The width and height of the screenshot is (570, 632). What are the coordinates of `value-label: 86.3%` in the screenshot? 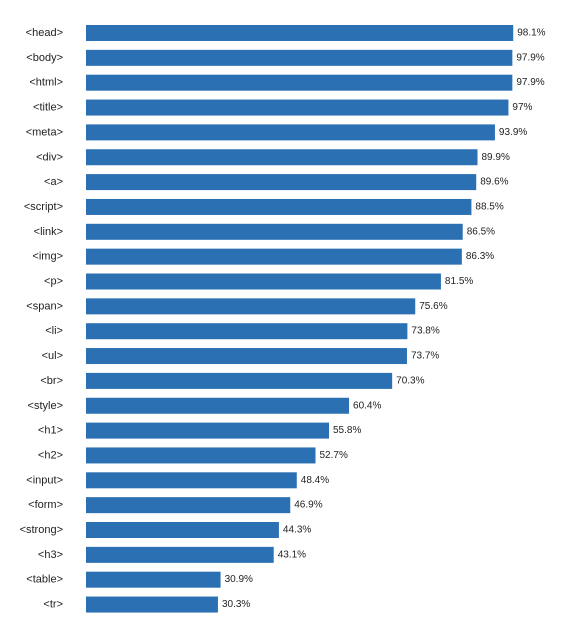 It's located at (480, 256).